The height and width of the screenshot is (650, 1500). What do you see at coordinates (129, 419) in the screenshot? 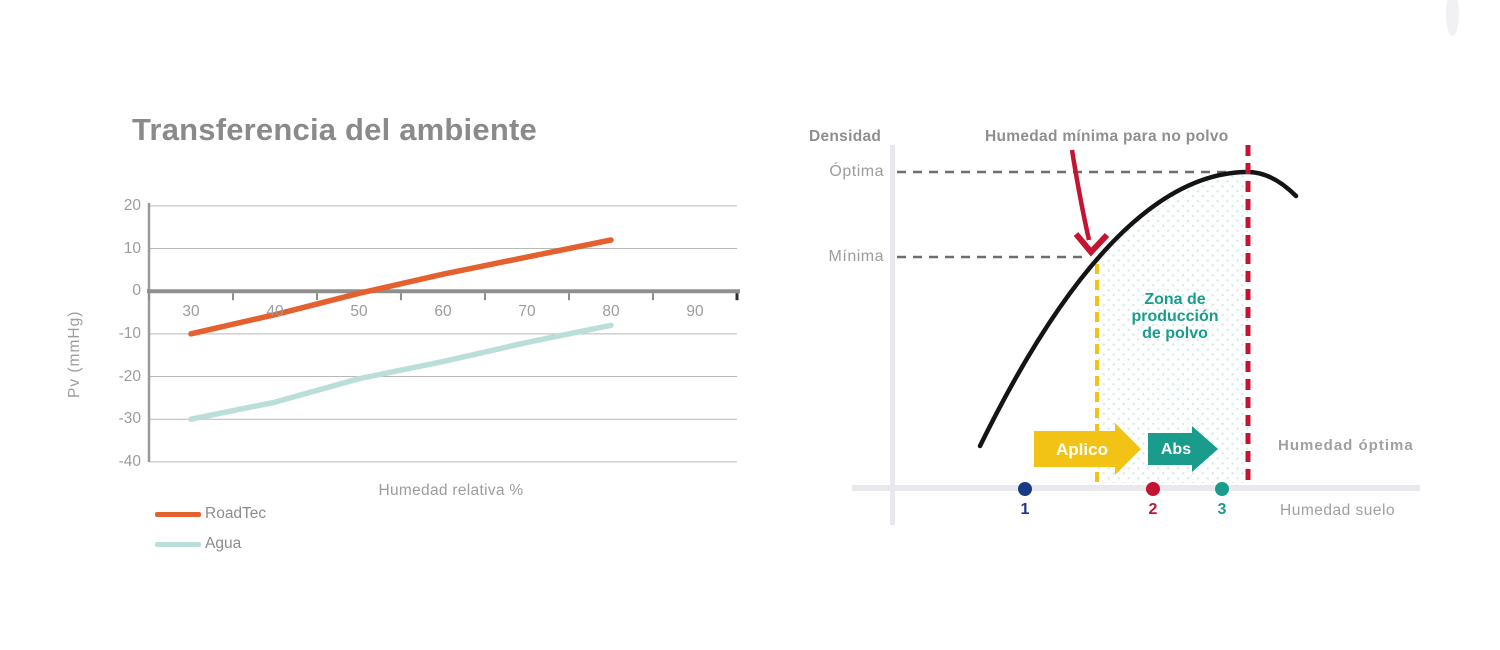
I see `y-tick-label: -30` at bounding box center [129, 419].